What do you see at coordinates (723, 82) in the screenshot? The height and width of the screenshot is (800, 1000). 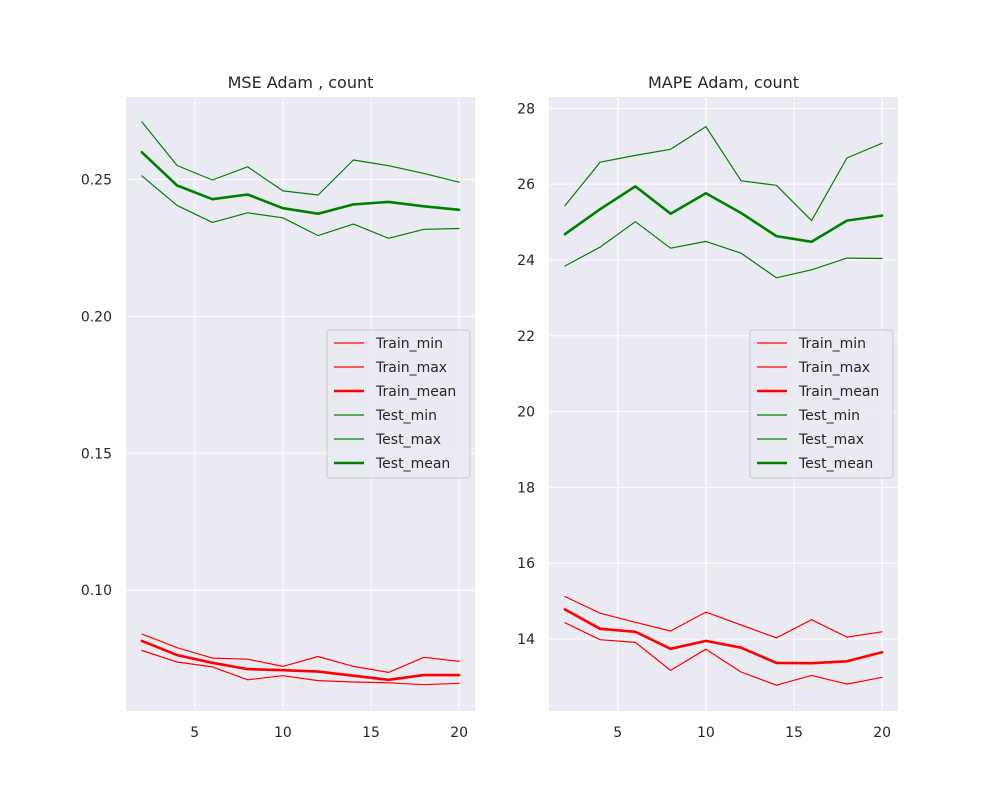 I see `chart-title: MAPE Adam, count` at bounding box center [723, 82].